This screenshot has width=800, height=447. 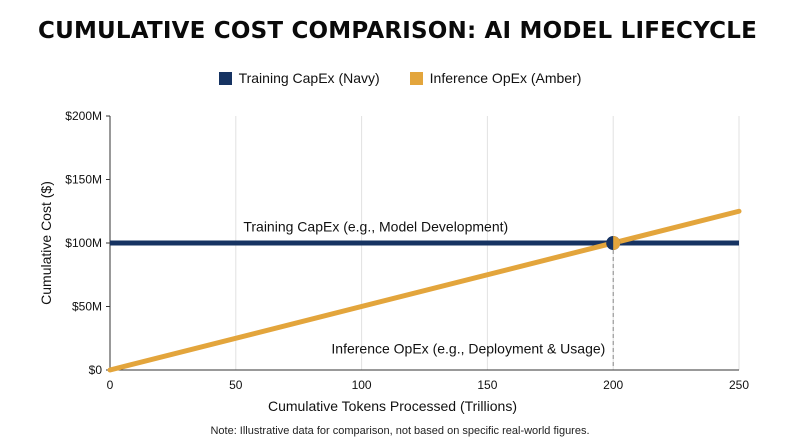 What do you see at coordinates (83, 116) in the screenshot?
I see `y-tick-label: $200M` at bounding box center [83, 116].